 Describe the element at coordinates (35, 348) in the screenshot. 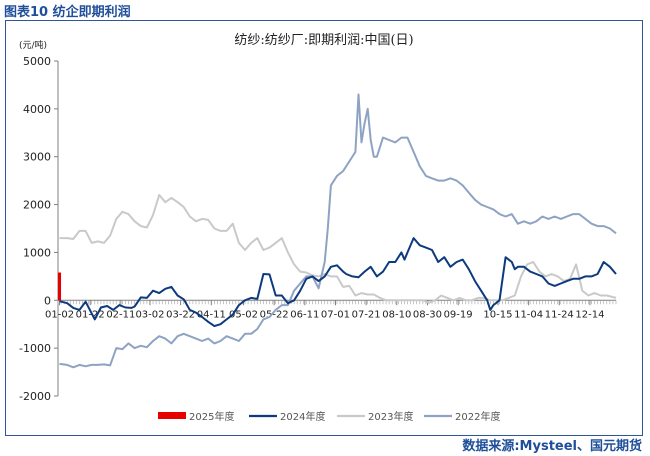

I see `y-tick-label: -1000` at that location.